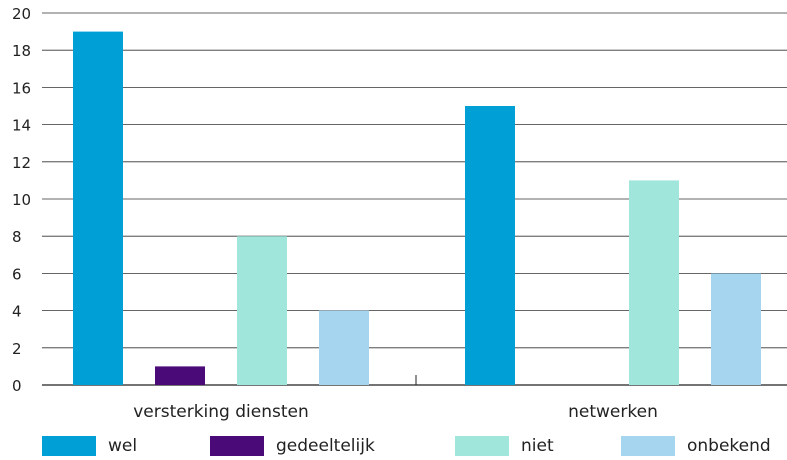 Image resolution: width=787 pixels, height=460 pixels. I want to click on category-label-0: versterking diensten, so click(221, 412).